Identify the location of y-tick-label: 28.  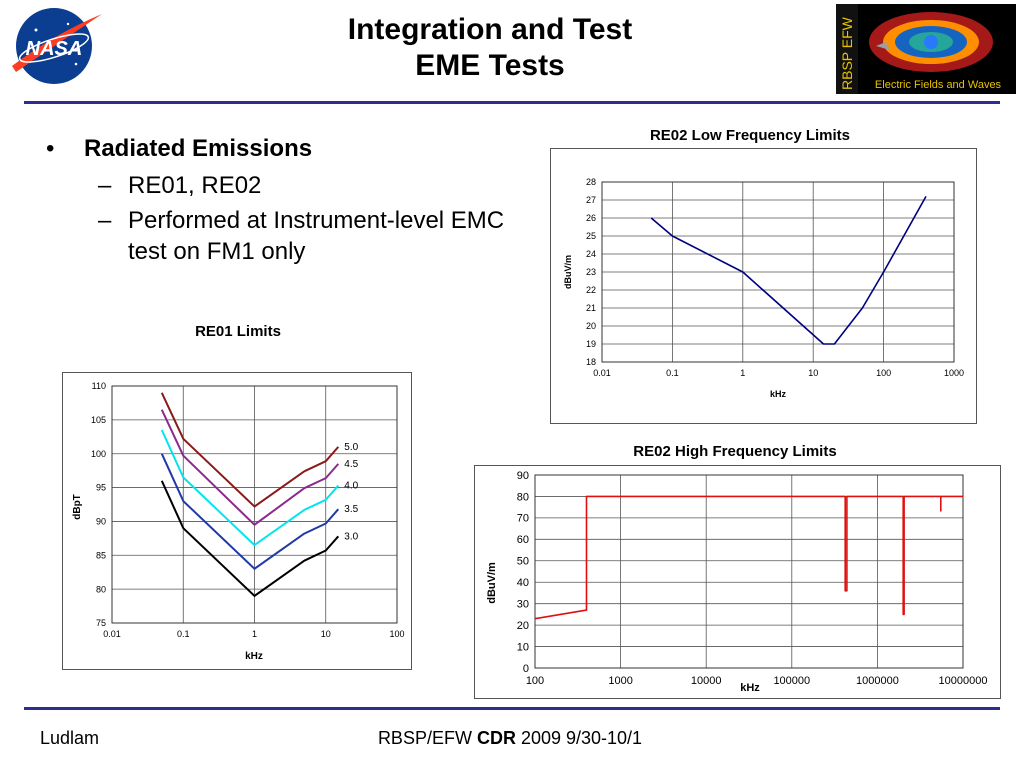
(591, 182).